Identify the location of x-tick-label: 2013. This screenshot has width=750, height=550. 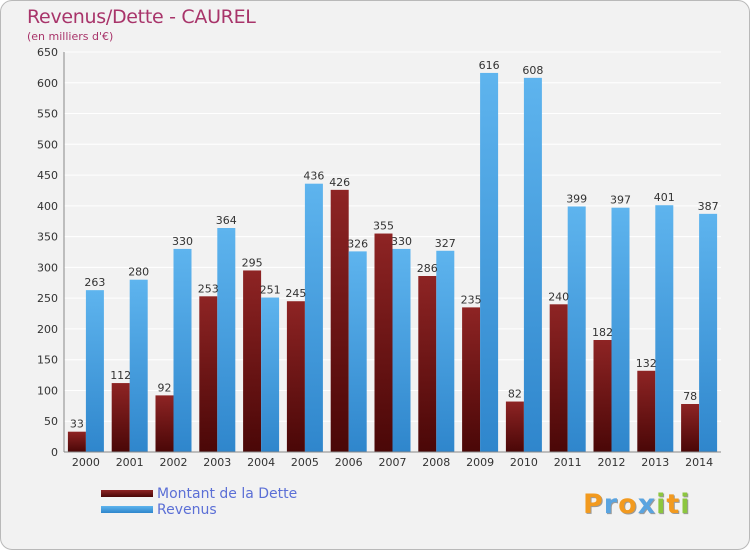
(655, 462).